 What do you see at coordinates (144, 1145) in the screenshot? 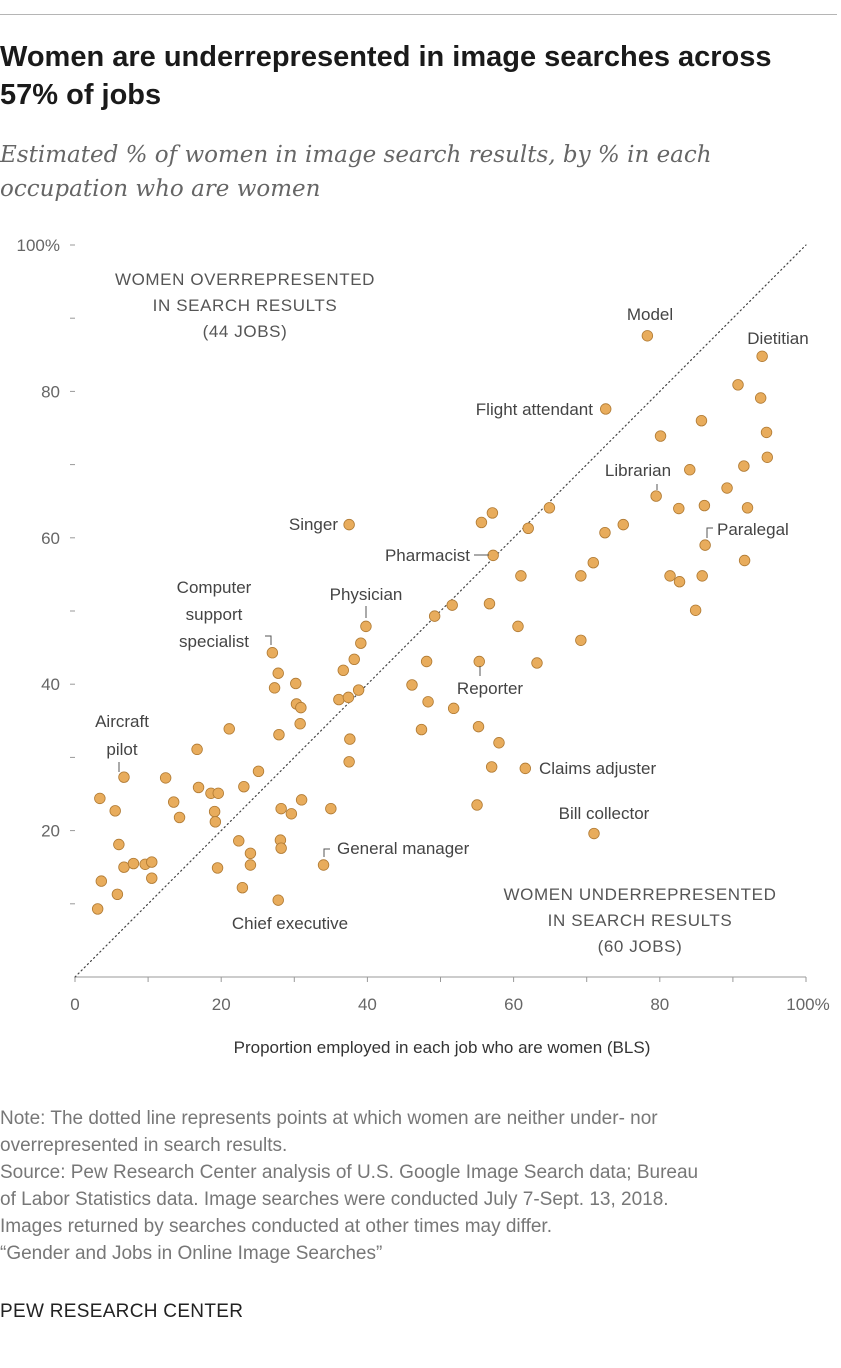
I see `note-line: overrepresented in search results.` at bounding box center [144, 1145].